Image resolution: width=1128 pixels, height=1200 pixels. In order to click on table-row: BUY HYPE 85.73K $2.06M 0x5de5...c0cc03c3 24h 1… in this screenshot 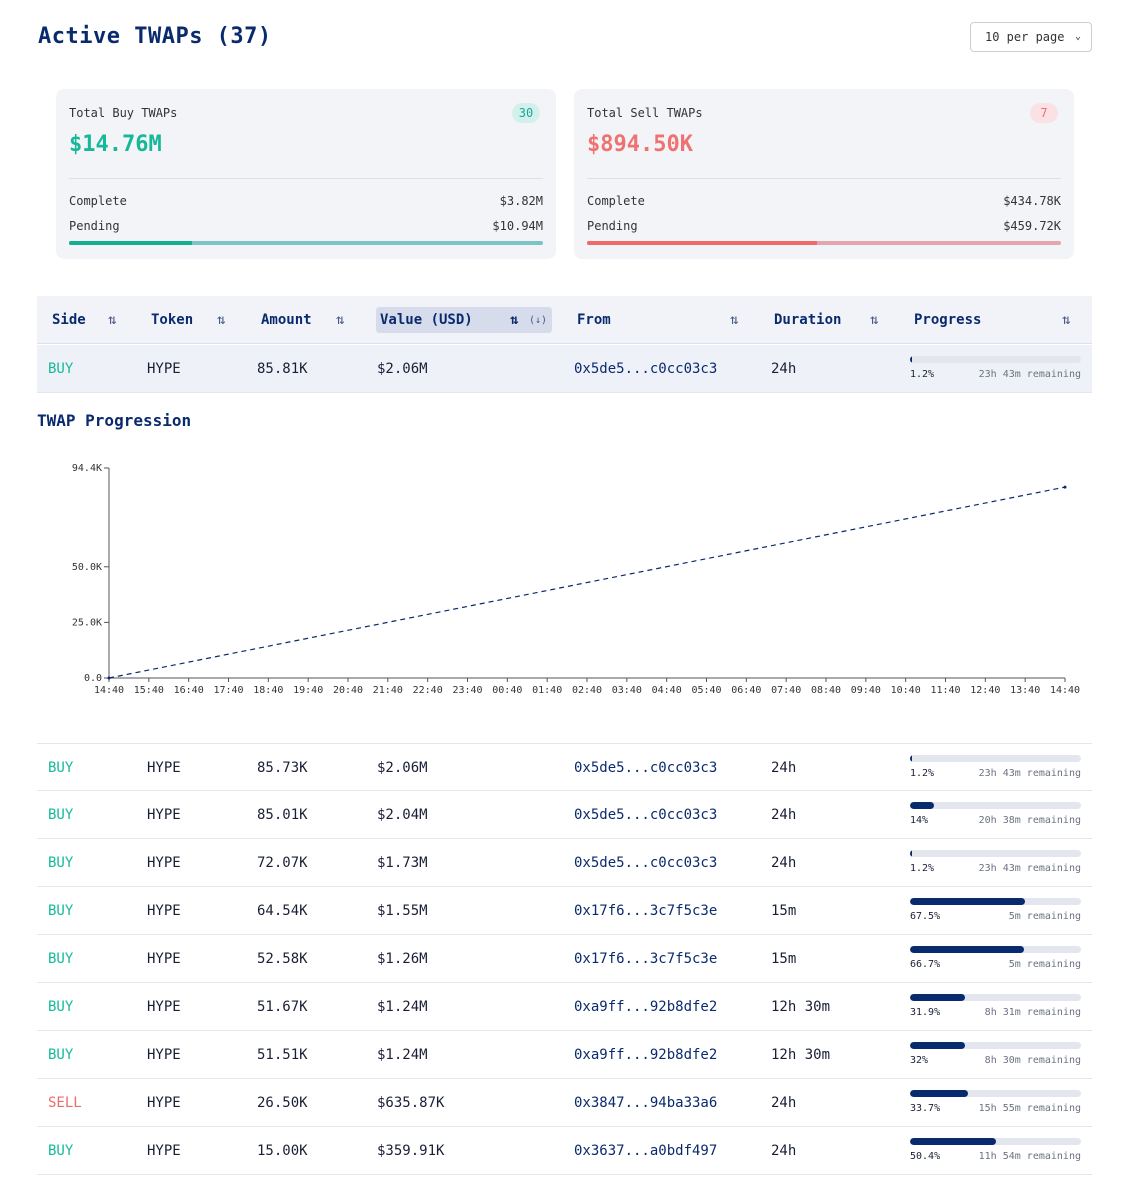, I will do `click(564, 767)`.